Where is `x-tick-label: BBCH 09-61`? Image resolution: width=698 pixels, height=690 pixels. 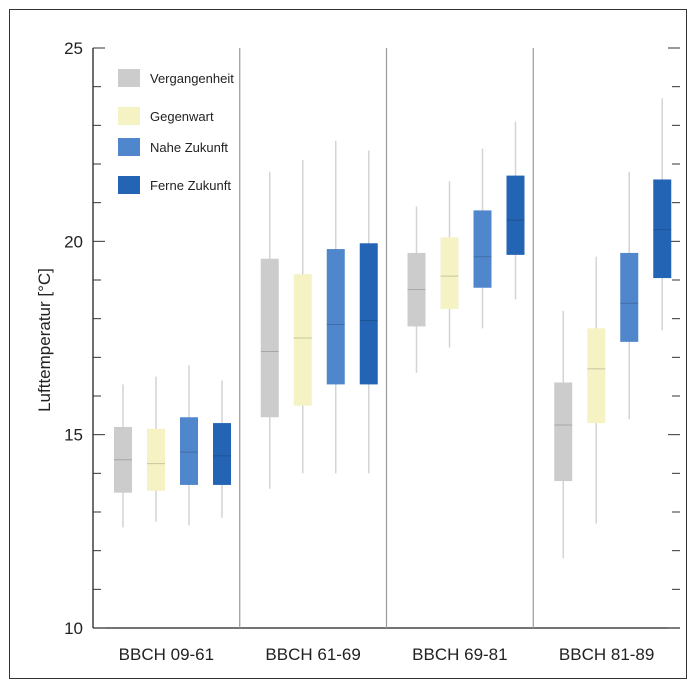
x-tick-label: BBCH 09-61 is located at coordinates (166, 654).